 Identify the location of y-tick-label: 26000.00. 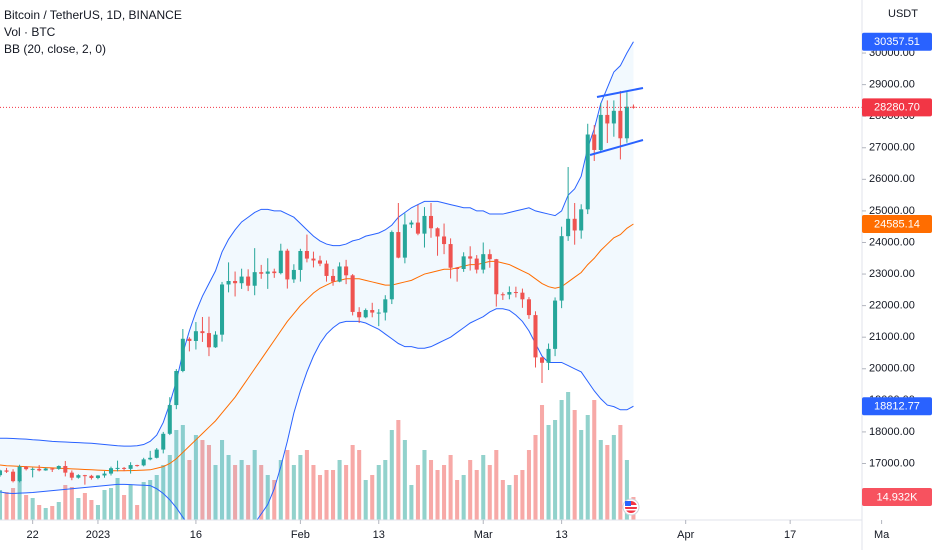
(892, 179).